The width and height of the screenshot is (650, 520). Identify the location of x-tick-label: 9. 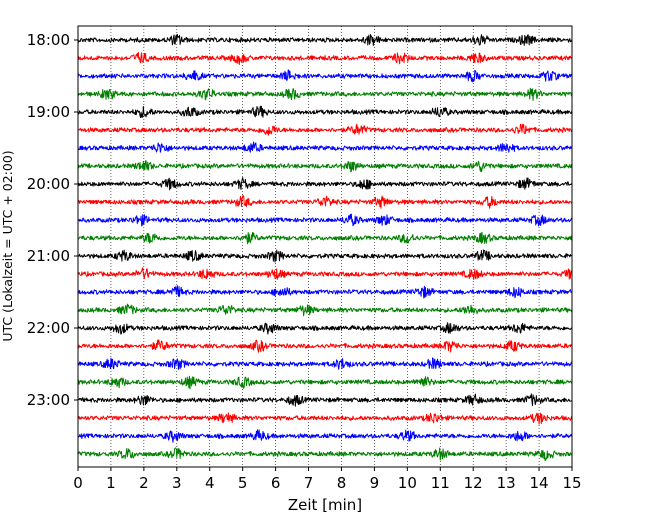
(375, 483).